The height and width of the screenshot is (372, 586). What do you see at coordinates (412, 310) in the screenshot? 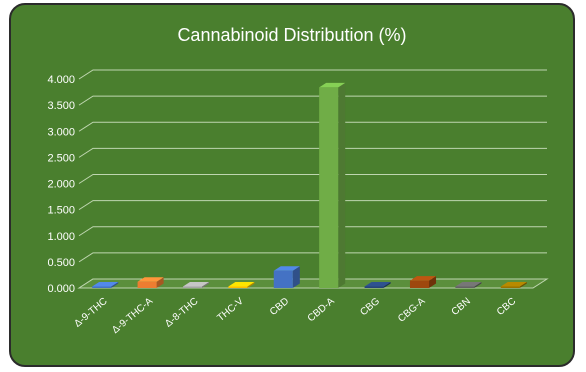
I see `x-tick-label: CBG-A` at bounding box center [412, 310].